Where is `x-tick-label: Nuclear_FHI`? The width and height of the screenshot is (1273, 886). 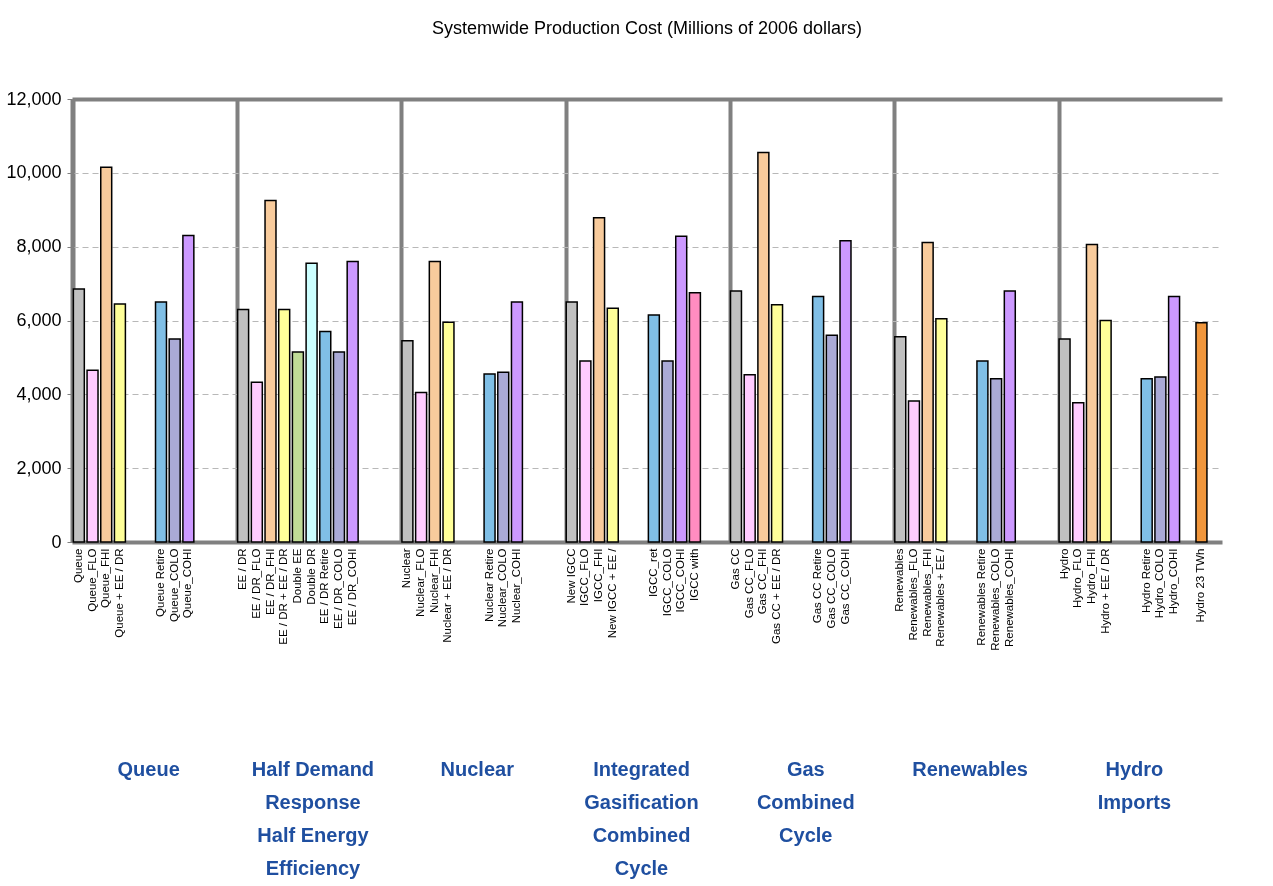
x-tick-label: Nuclear_FHI is located at coordinates (433, 581).